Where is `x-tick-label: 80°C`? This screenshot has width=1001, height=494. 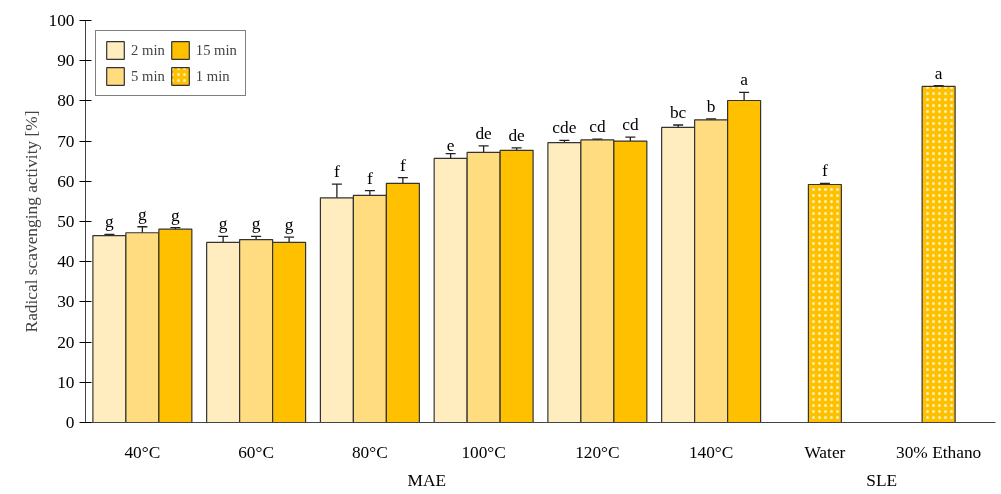
x-tick-label: 80°C is located at coordinates (369, 452).